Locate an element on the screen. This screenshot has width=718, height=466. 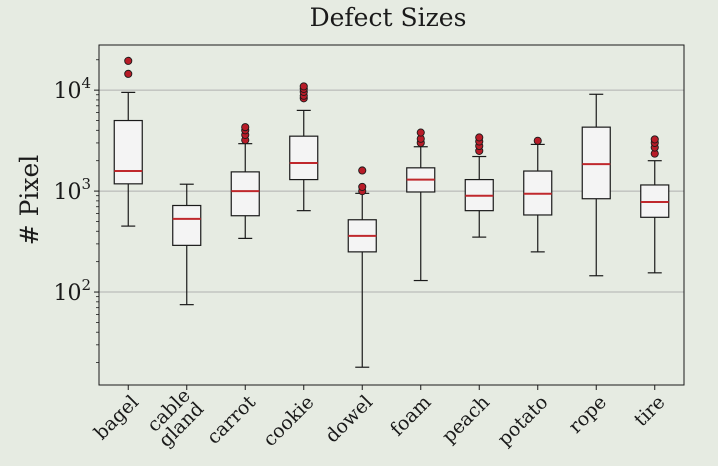
x-tick-label: tire is located at coordinates (650, 411).